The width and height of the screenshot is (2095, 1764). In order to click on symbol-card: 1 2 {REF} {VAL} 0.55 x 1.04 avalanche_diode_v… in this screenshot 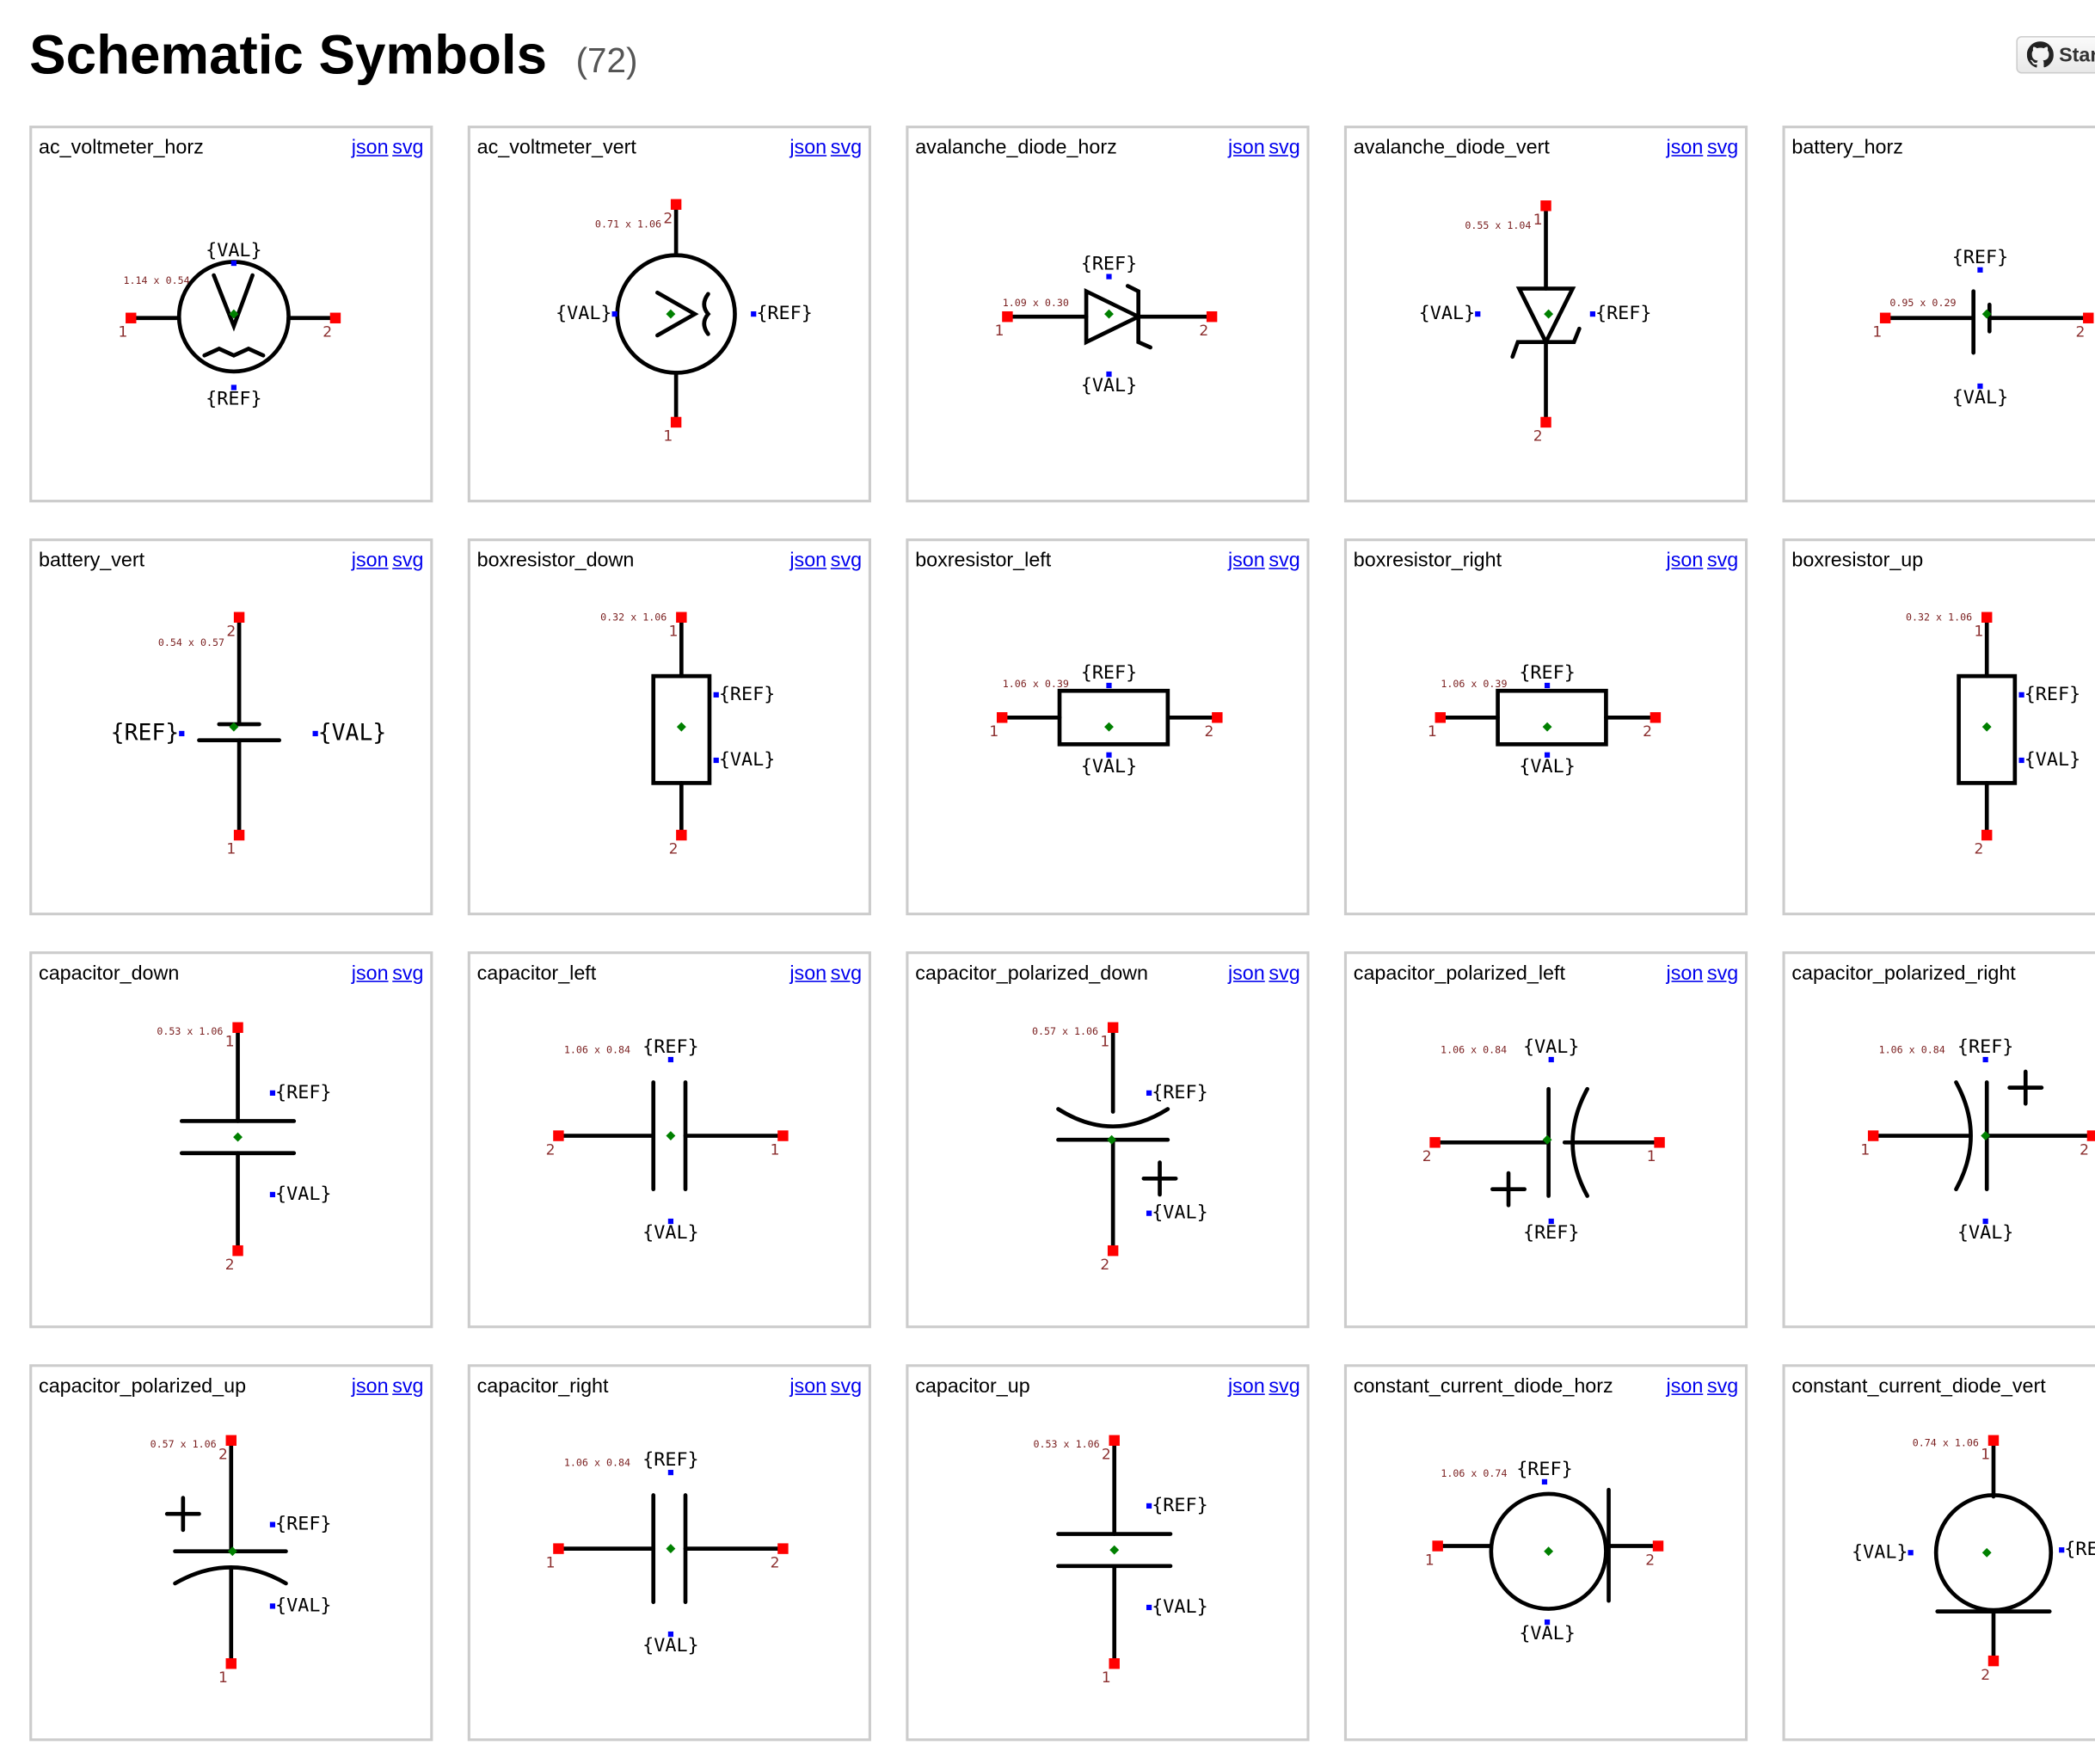, I will do `click(1545, 315)`.